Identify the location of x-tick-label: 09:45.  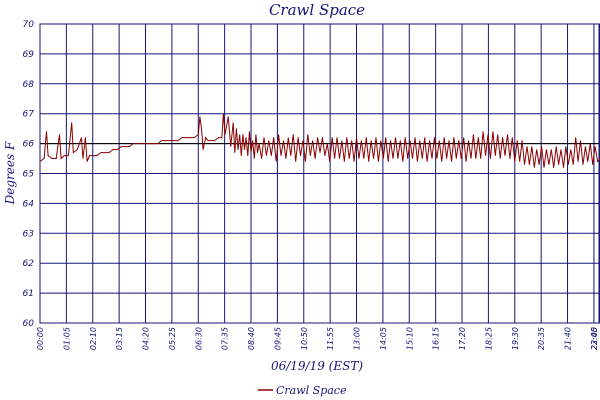
(277, 338).